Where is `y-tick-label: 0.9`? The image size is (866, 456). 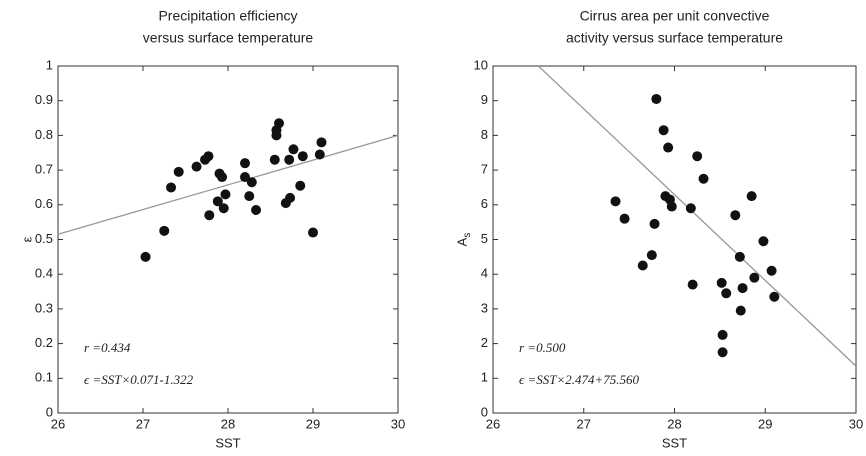
y-tick-label: 0.9 is located at coordinates (44, 99).